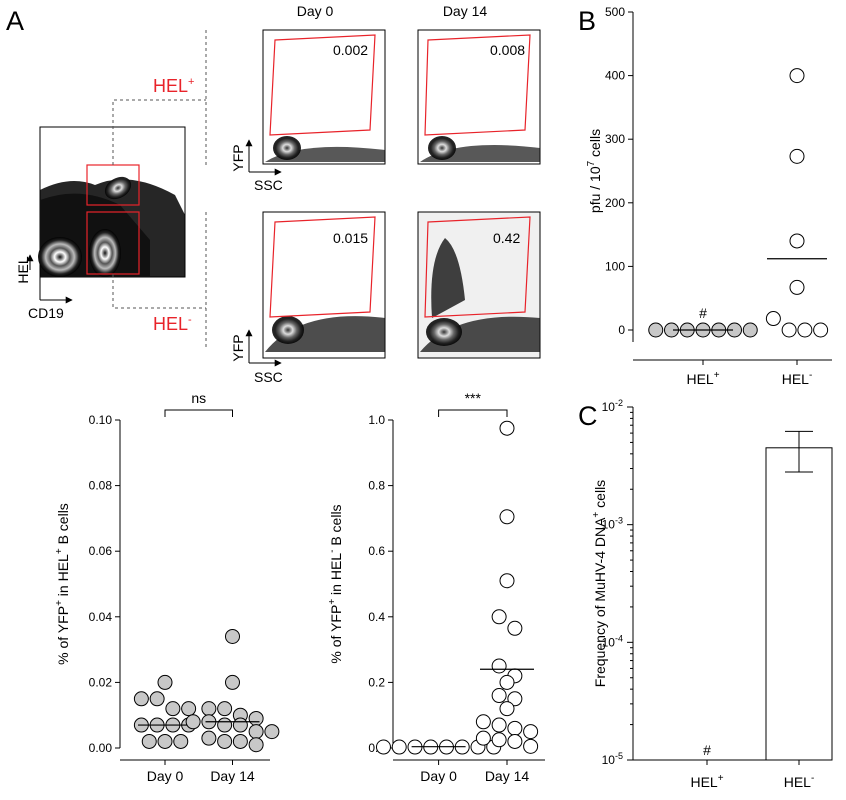 Image resolution: width=846 pixels, height=800 pixels. What do you see at coordinates (238, 157) in the screenshot?
I see `small-y-label: YFP` at bounding box center [238, 157].